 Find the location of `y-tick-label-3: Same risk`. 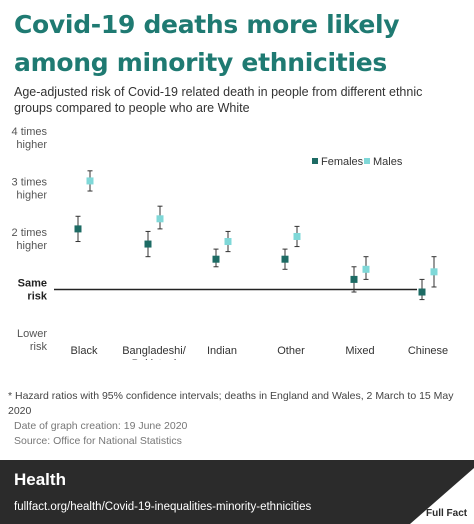

y-tick-label-3: Same risk is located at coordinates (33, 290).